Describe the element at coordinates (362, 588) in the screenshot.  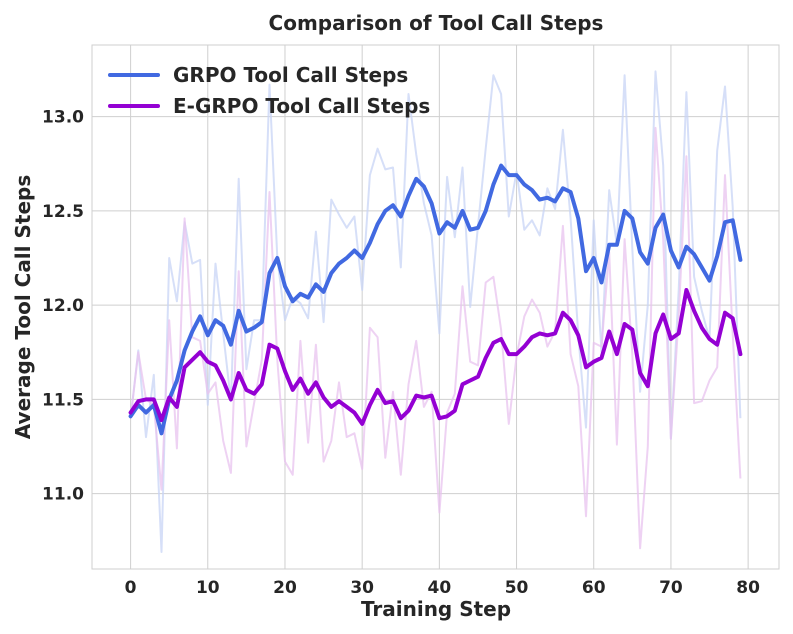
I see `x-tick-label: 30` at that location.